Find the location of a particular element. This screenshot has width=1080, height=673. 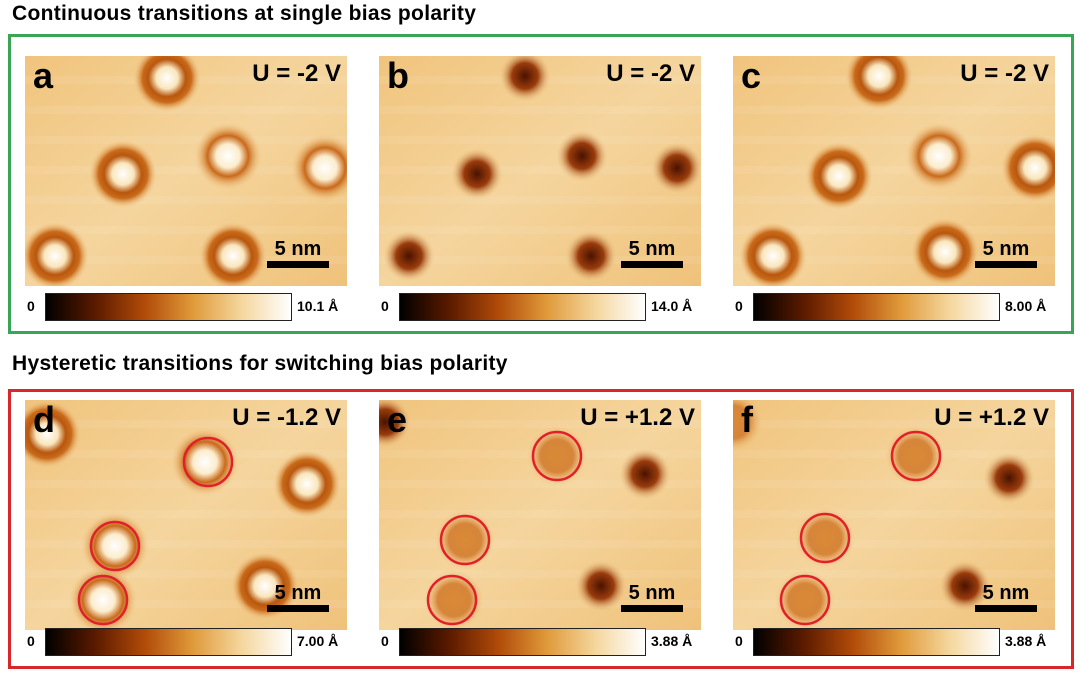

stm-image-panel-c: c U = -2 V 5 nm is located at coordinates (894, 171).